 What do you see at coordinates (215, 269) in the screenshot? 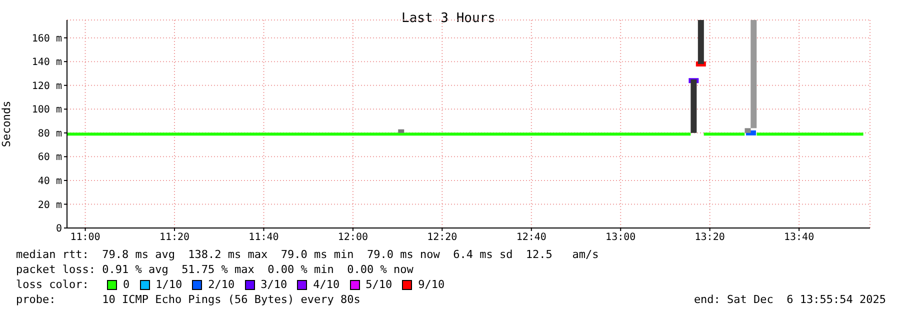
I see `text: packet loss: 0.91 % avg 51.75 % max 0.00 % min 0.00 % now` at bounding box center [215, 269].